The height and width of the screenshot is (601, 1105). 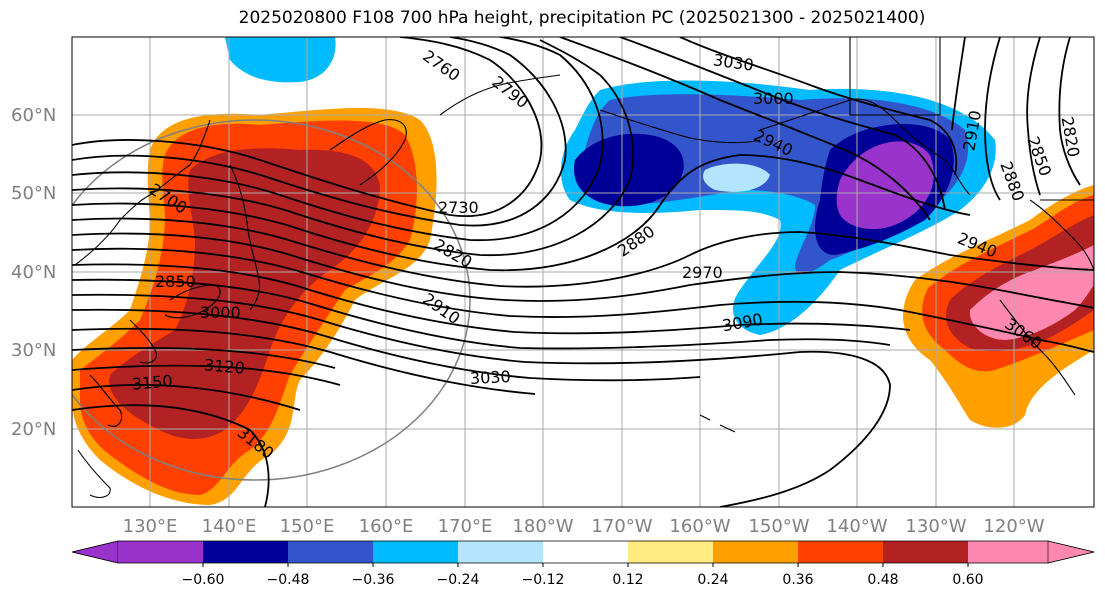 I want to click on contour-label: 3120, so click(x=224, y=366).